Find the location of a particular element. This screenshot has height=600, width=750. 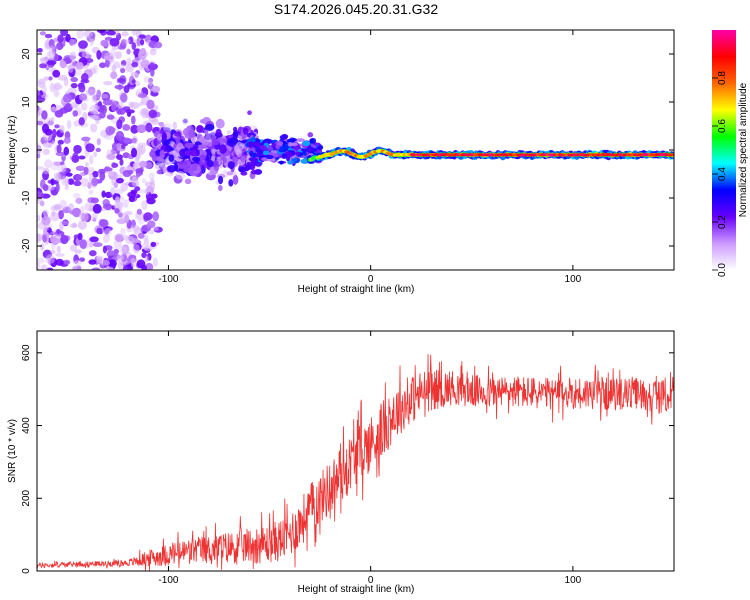

x-tick-label: -100 is located at coordinates (168, 580).